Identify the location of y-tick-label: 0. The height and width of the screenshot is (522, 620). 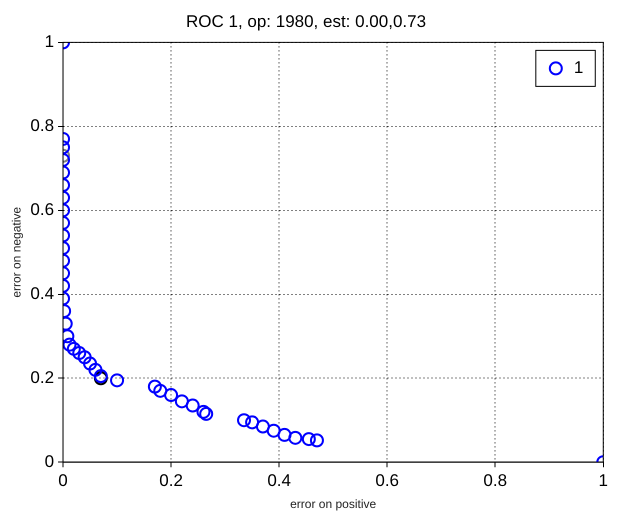
(49, 461).